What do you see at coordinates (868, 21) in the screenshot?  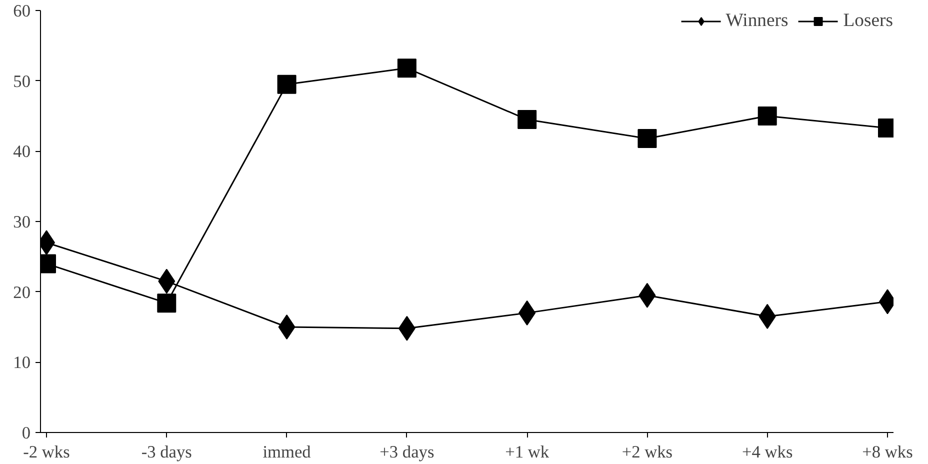 I see `legend-label: Losers` at bounding box center [868, 21].